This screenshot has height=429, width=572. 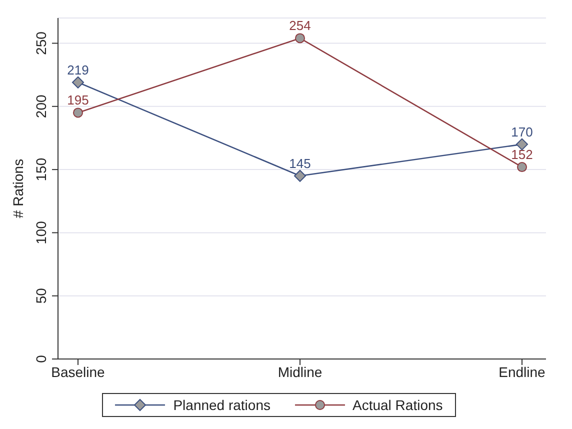 I want to click on y-tick-label: 150, so click(x=41, y=170).